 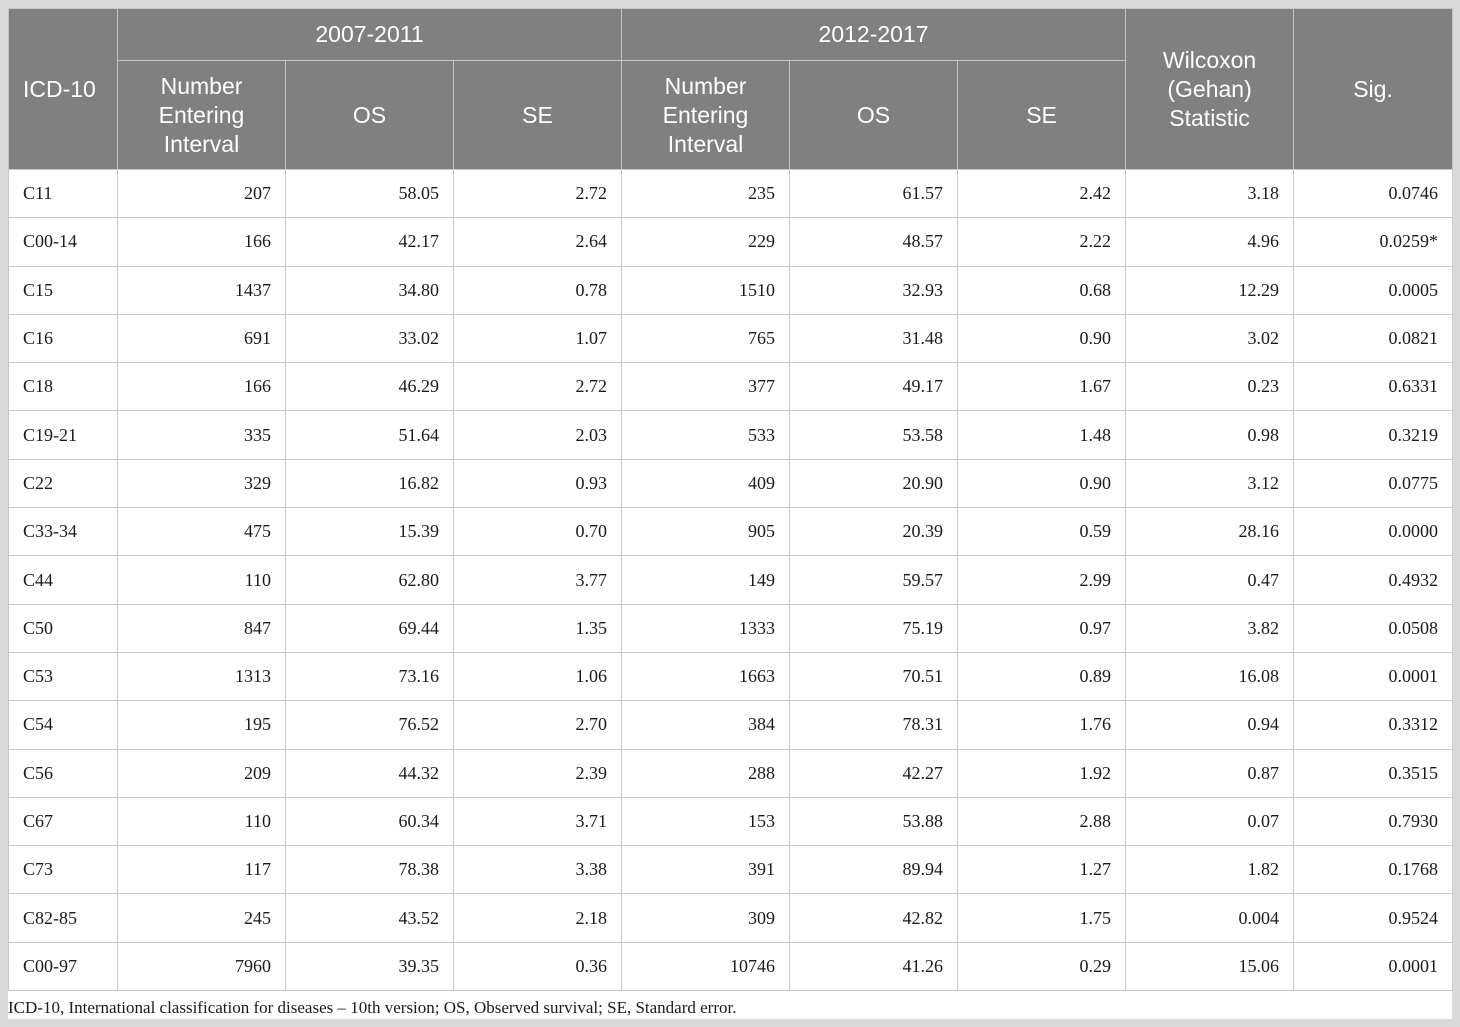 What do you see at coordinates (537, 193) in the screenshot?
I see `cell-se-2007: 2.72` at bounding box center [537, 193].